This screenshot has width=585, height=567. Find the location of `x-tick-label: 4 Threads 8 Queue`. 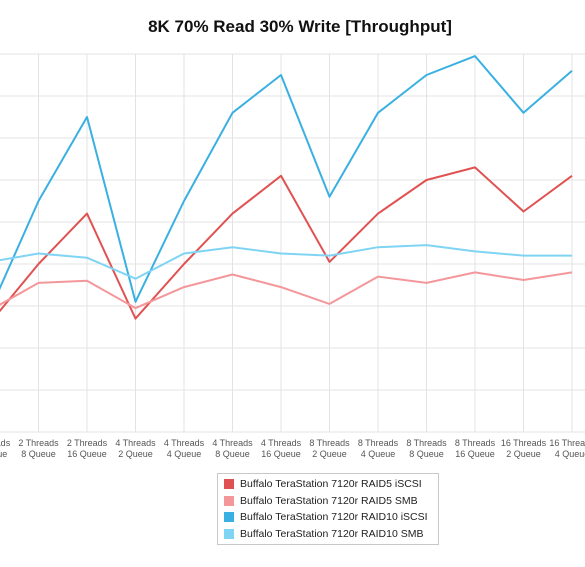

x-tick-label: 4 Threads 8 Queue is located at coordinates (232, 448).